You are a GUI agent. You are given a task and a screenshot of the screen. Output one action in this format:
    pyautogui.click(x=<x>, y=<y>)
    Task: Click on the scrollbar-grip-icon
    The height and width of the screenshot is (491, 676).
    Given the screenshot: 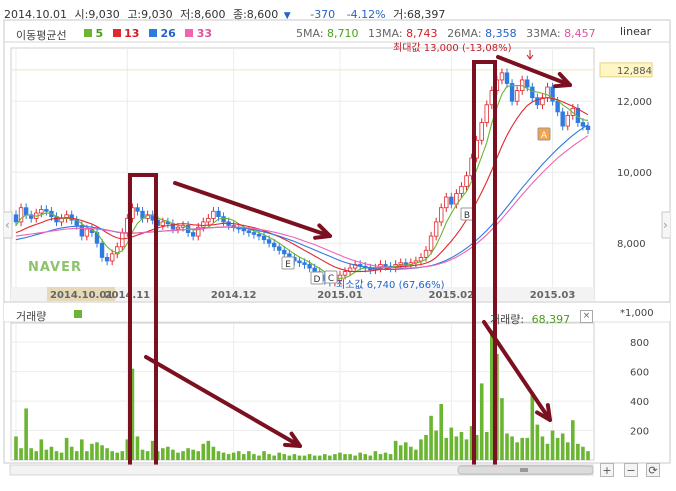 What is the action you would take?
    pyautogui.click(x=524, y=470)
    